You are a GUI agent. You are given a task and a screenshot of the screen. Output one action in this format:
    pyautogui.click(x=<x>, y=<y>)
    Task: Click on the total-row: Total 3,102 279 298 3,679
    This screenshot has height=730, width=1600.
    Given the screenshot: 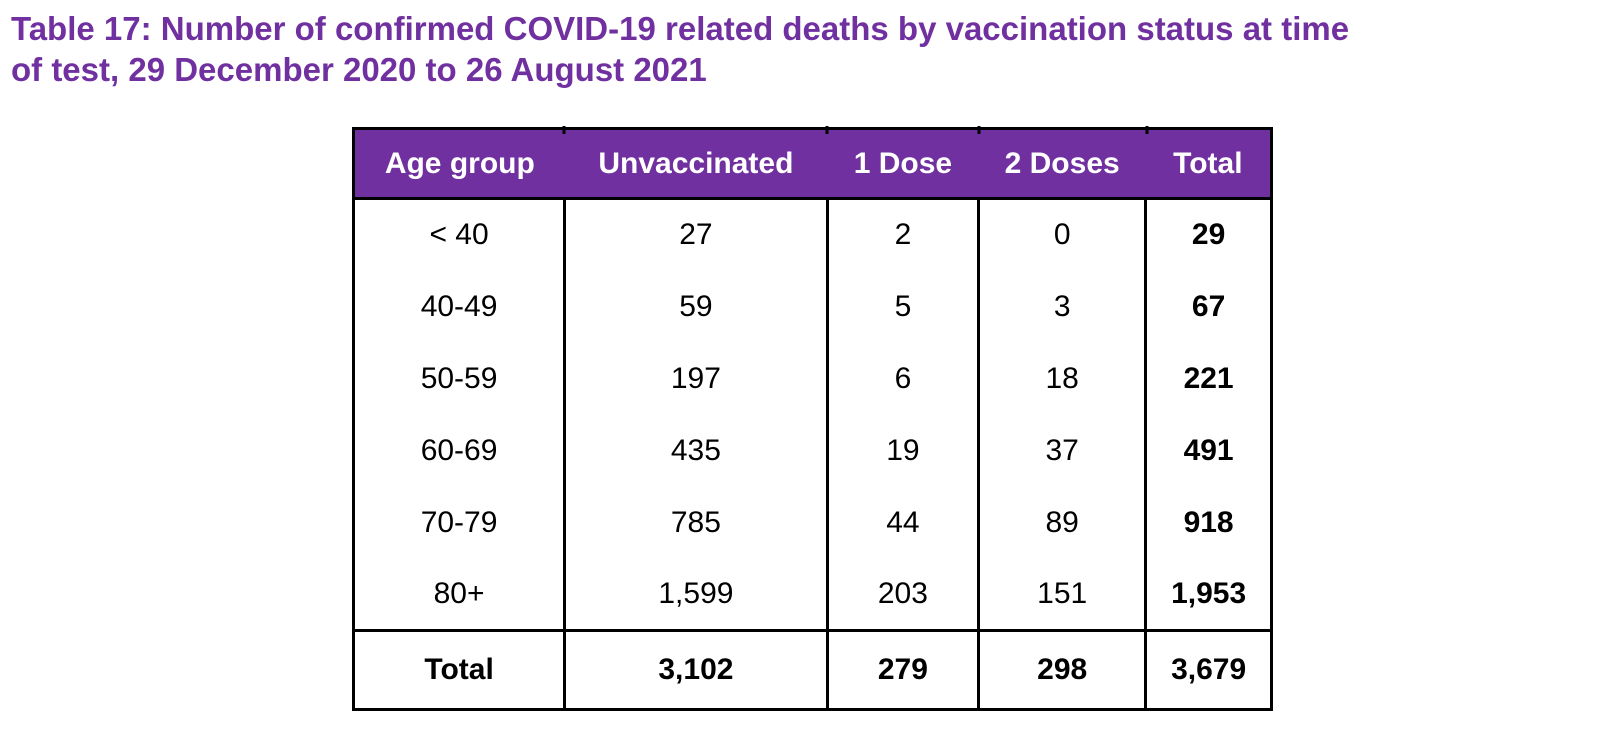 What is the action you would take?
    pyautogui.click(x=812, y=669)
    